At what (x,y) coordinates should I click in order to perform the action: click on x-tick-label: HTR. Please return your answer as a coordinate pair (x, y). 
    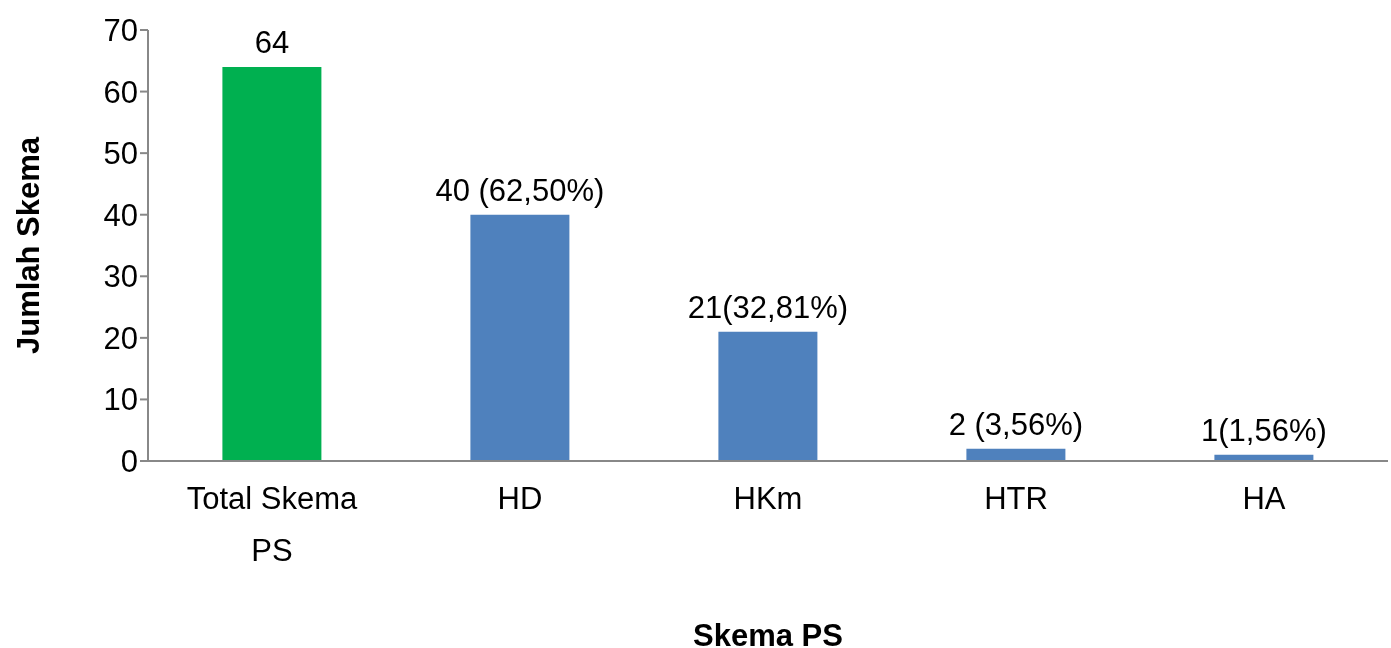
    Looking at the image, I should click on (1016, 498).